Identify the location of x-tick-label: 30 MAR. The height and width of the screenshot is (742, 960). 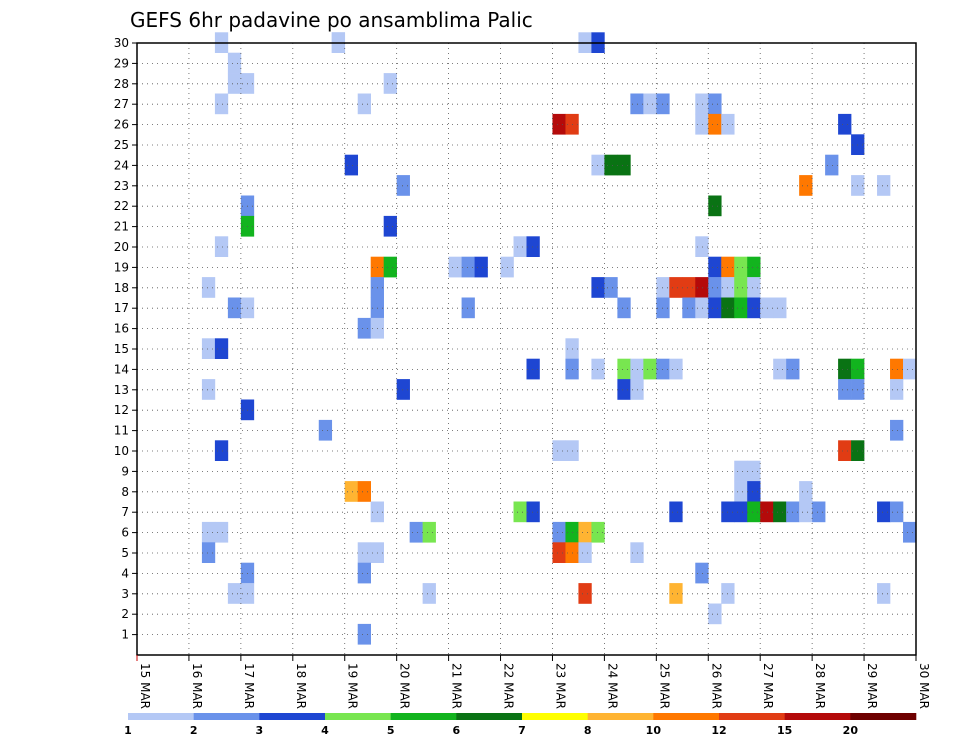
(924, 686).